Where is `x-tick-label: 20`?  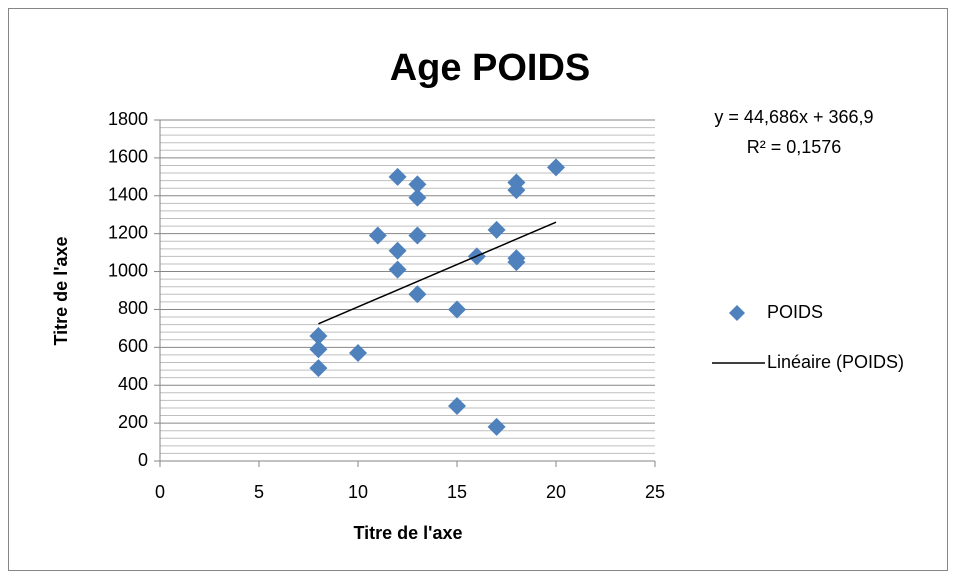 x-tick-label: 20 is located at coordinates (556, 492).